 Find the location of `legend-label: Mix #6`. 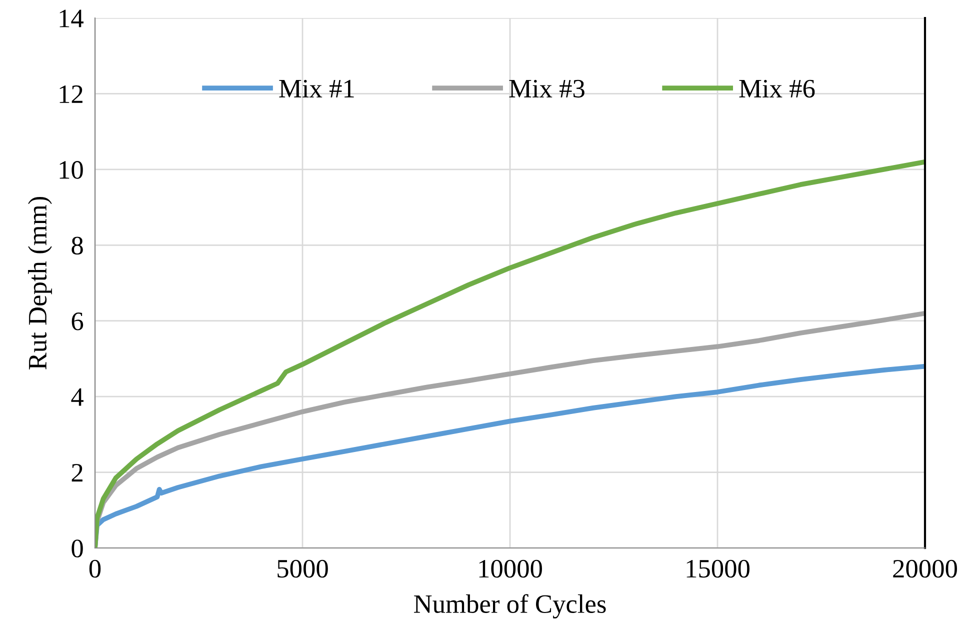

legend-label: Mix #6 is located at coordinates (777, 89).